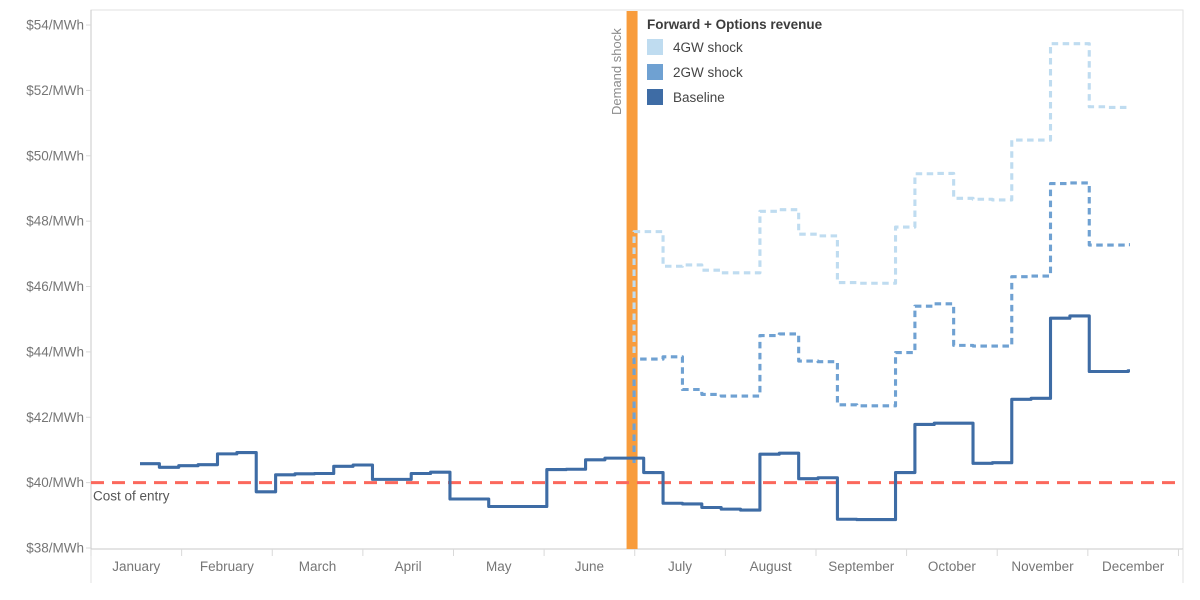 This screenshot has width=1200, height=600. What do you see at coordinates (616, 71) in the screenshot?
I see `demand-shock-label: Demand shock` at bounding box center [616, 71].